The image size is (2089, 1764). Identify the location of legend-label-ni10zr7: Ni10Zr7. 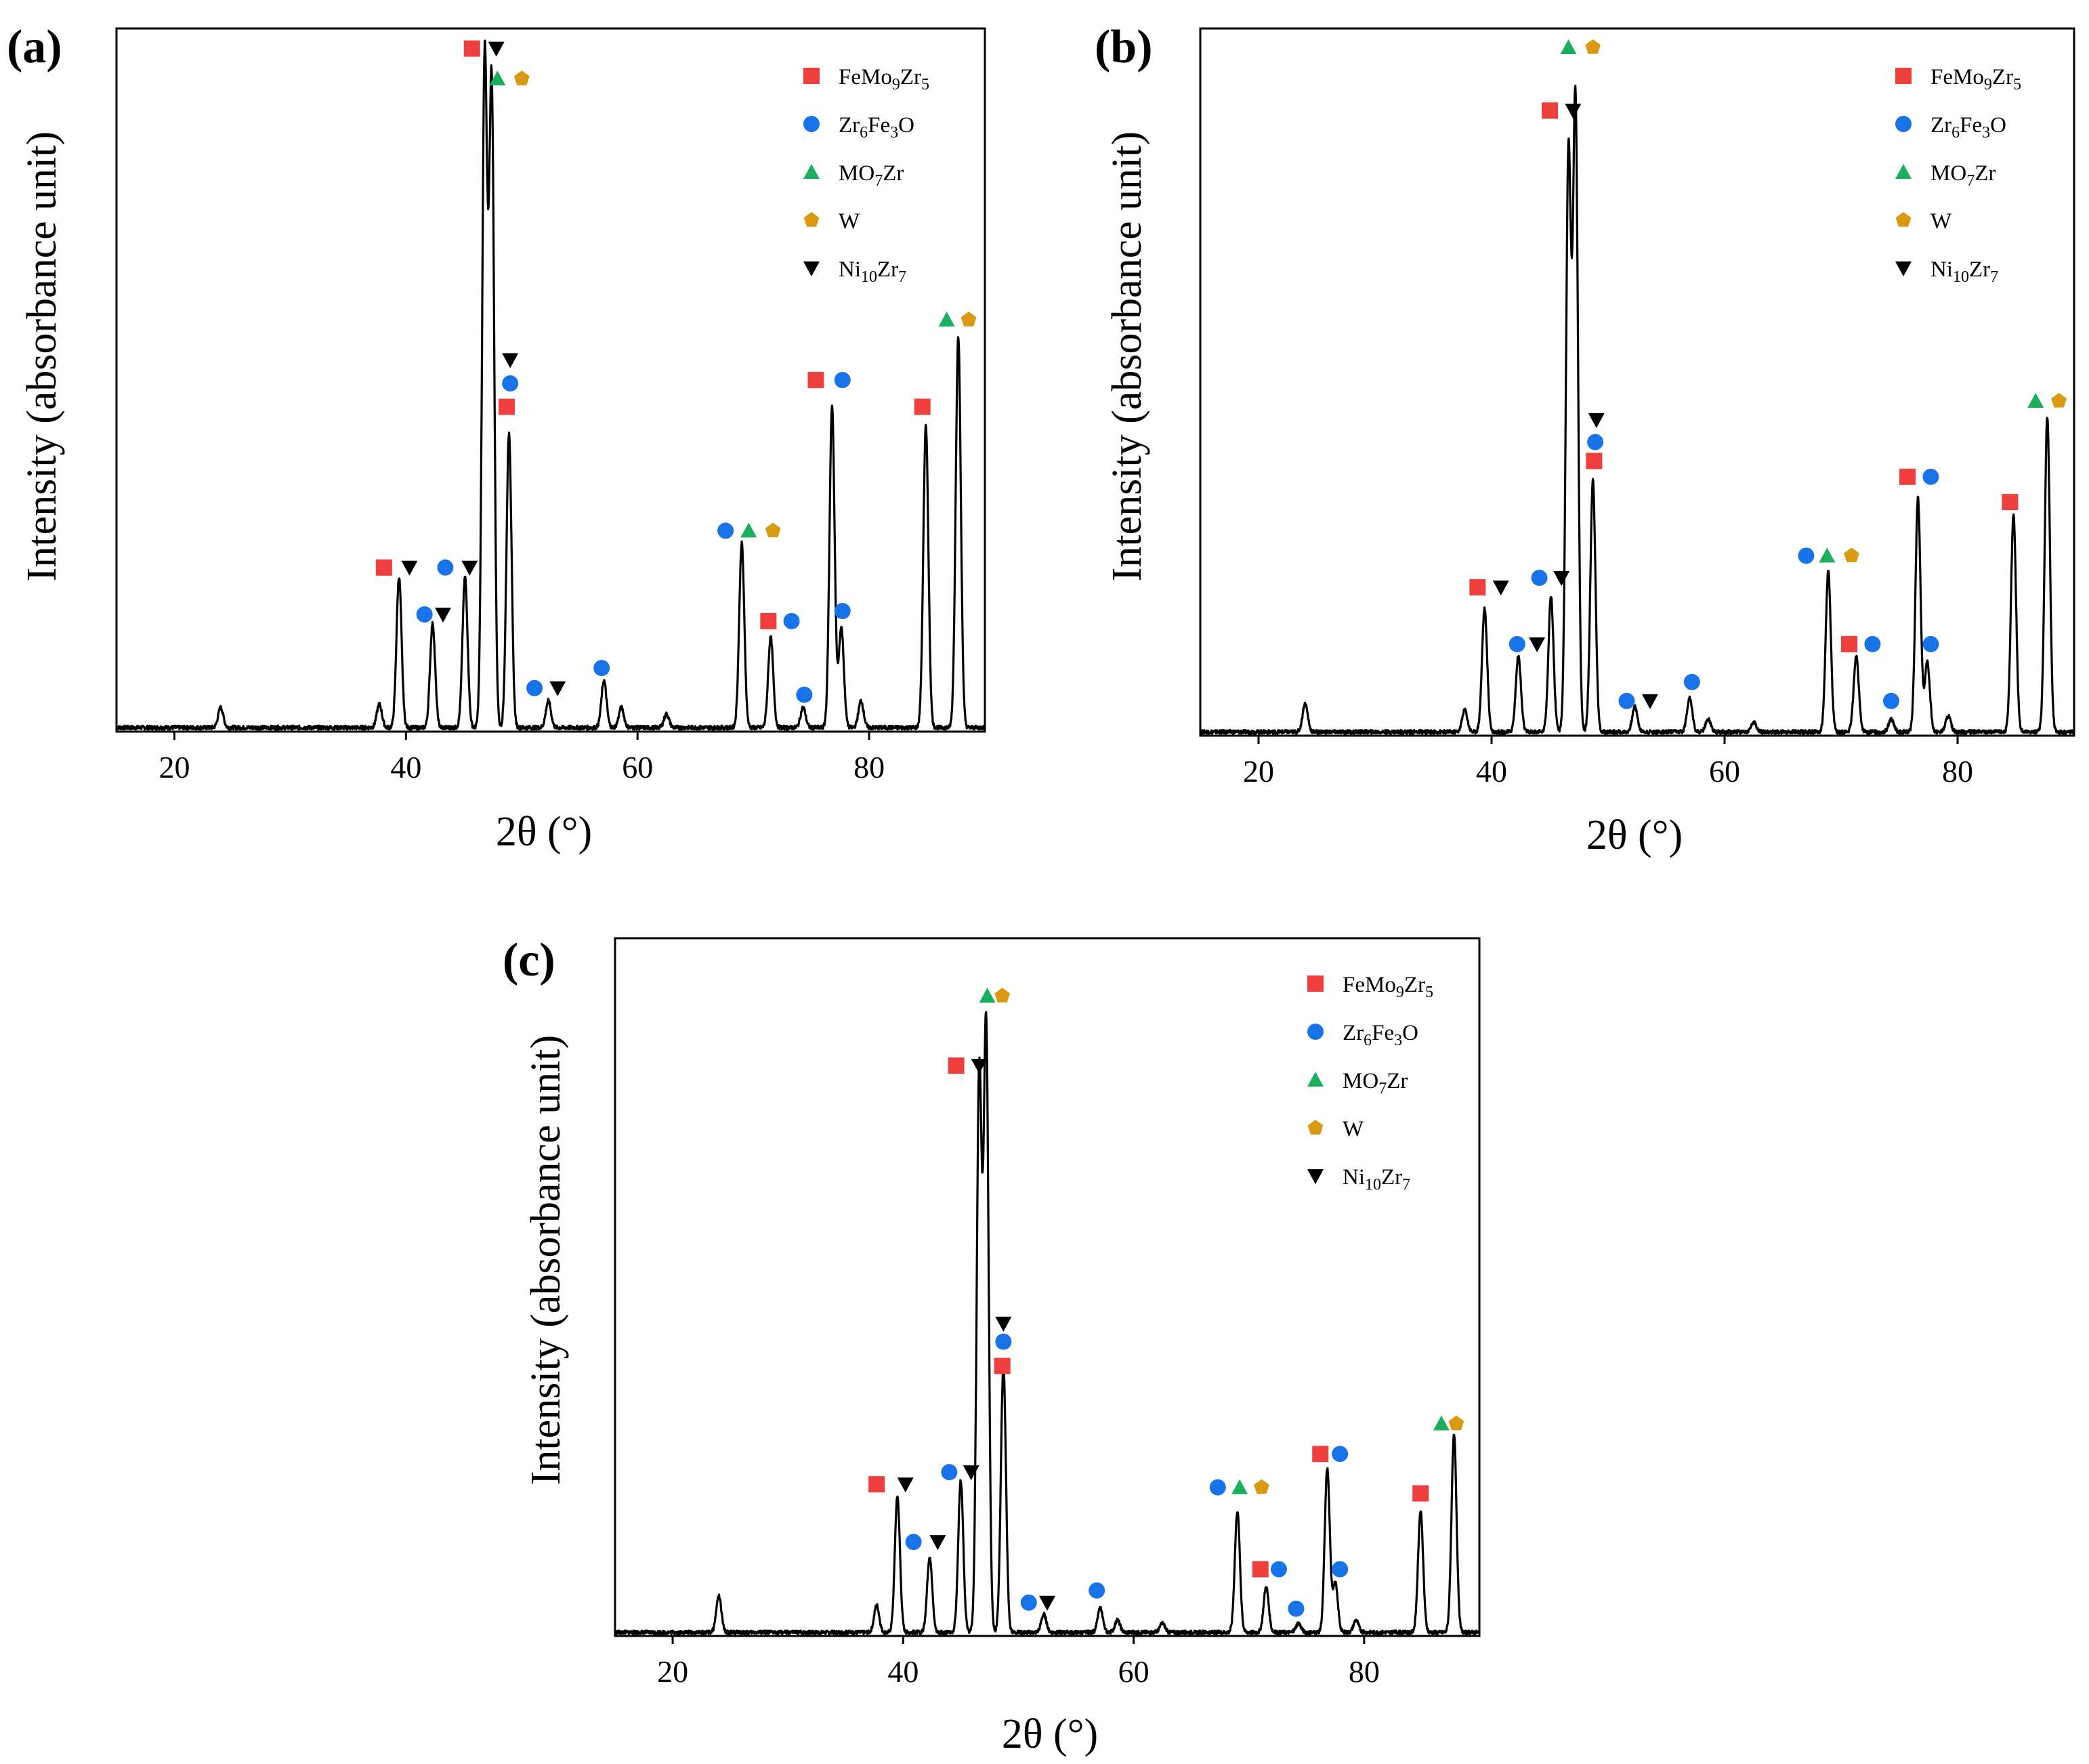
(872, 271).